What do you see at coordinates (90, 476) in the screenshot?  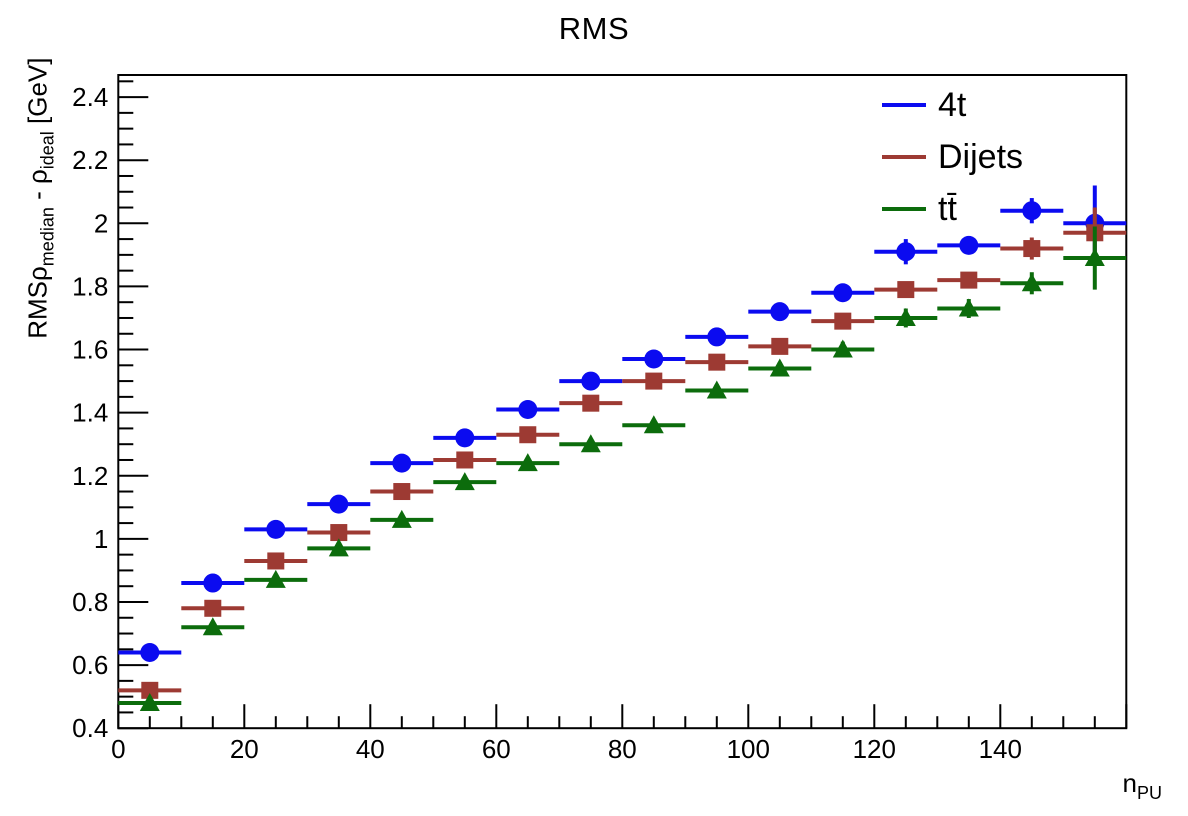 I see `y-tick-label: 1.2` at bounding box center [90, 476].